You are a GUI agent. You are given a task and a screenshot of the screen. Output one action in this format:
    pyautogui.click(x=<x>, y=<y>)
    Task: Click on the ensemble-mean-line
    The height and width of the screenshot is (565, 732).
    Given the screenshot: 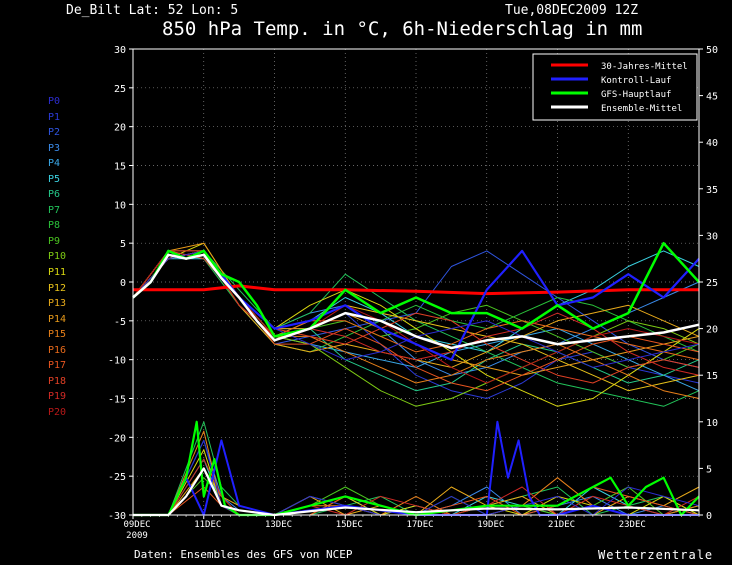 What is the action you would take?
    pyautogui.click(x=416, y=301)
    